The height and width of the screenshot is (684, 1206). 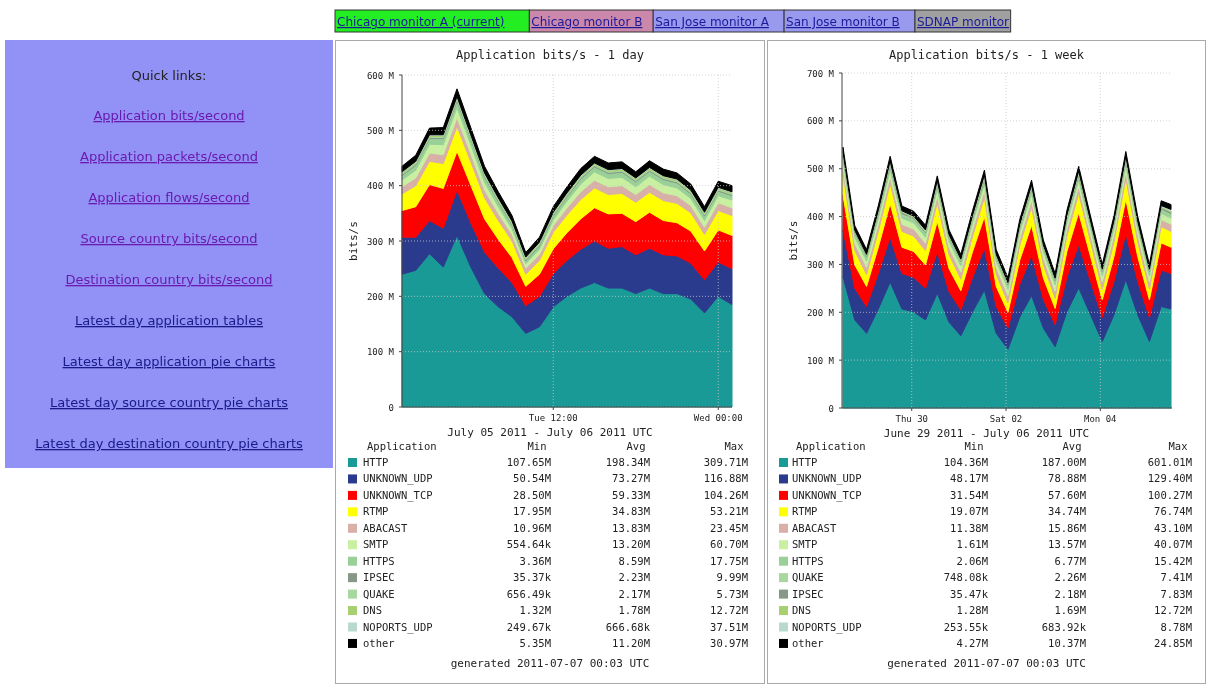 What do you see at coordinates (1067, 544) in the screenshot?
I see `text: 13.57M` at bounding box center [1067, 544].